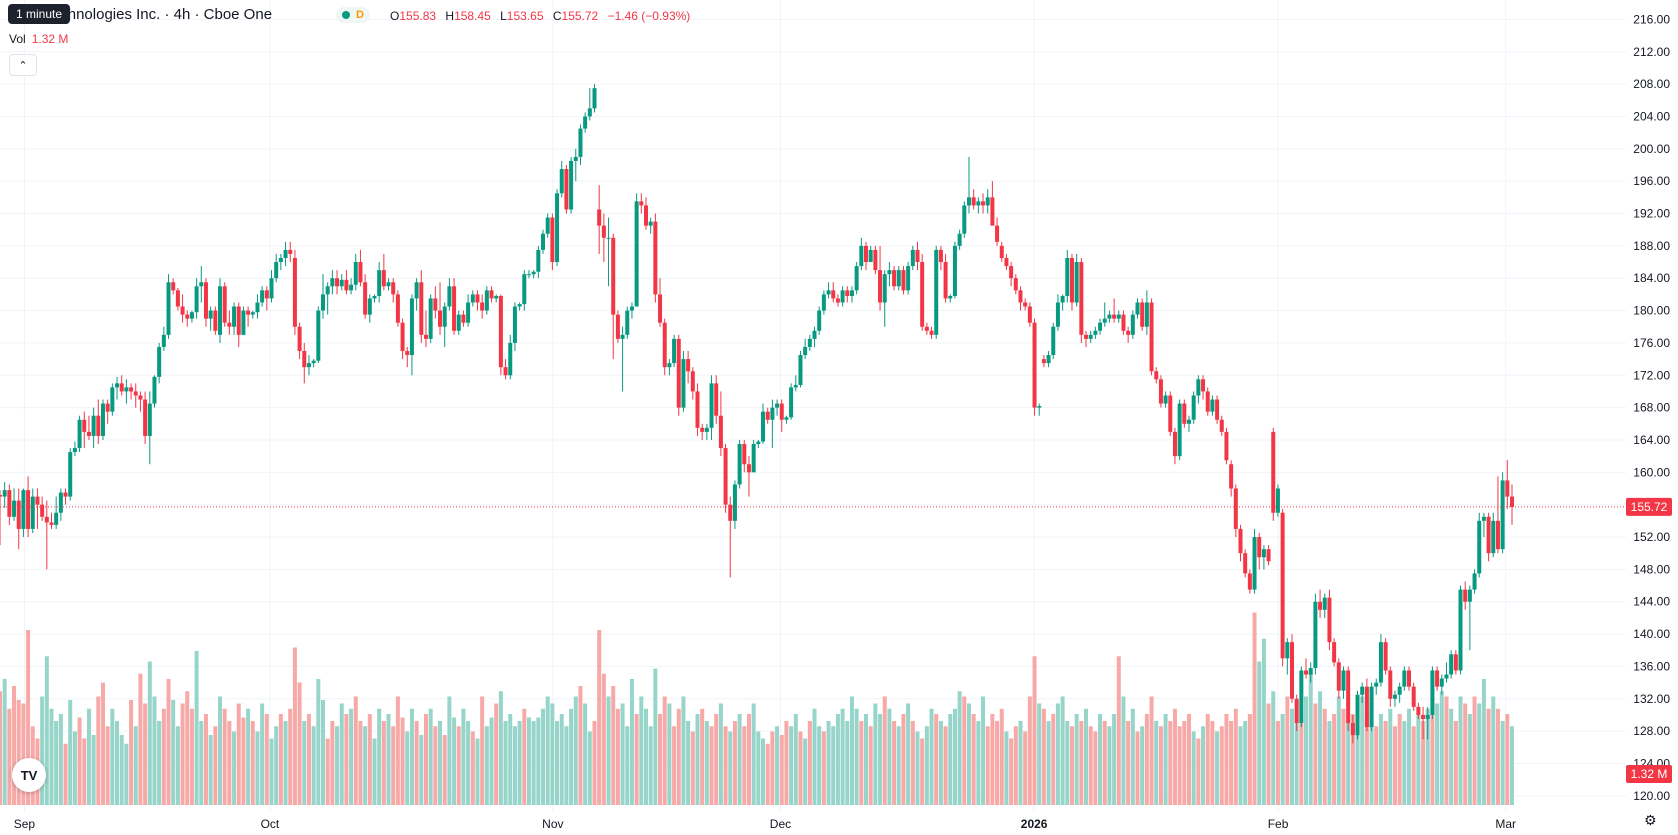 The height and width of the screenshot is (835, 1678). What do you see at coordinates (140, 14) in the screenshot?
I see `symbol-title: Uber Technologies Inc. · 4h · Cboe One` at bounding box center [140, 14].